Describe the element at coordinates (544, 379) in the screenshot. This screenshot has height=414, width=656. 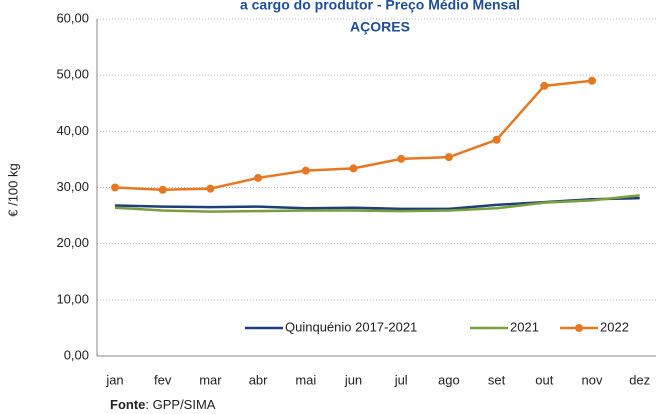
I see `x-tick-label: out` at that location.